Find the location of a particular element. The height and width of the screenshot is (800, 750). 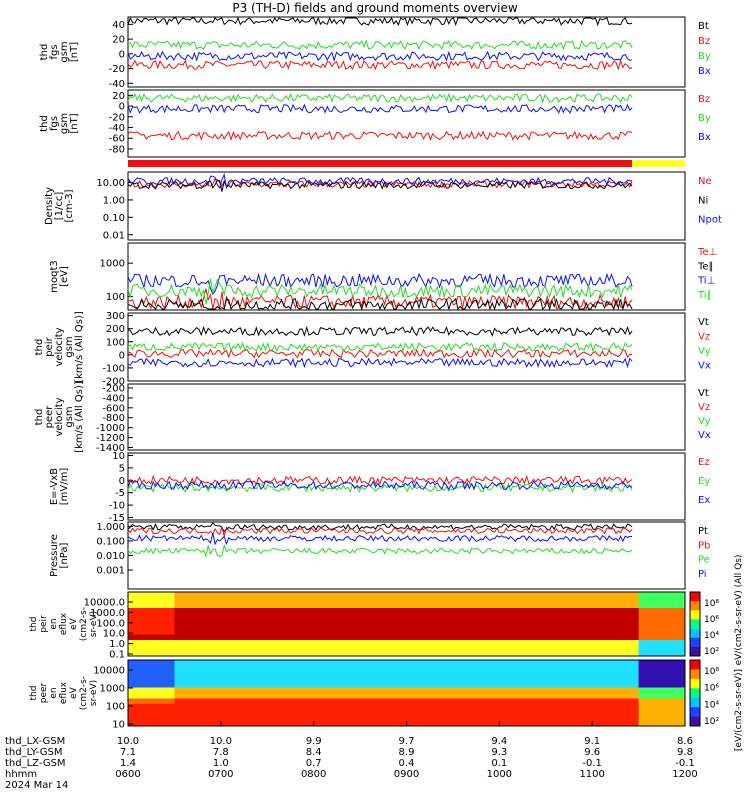

y-tick-label: 10000 is located at coordinates (109, 671).